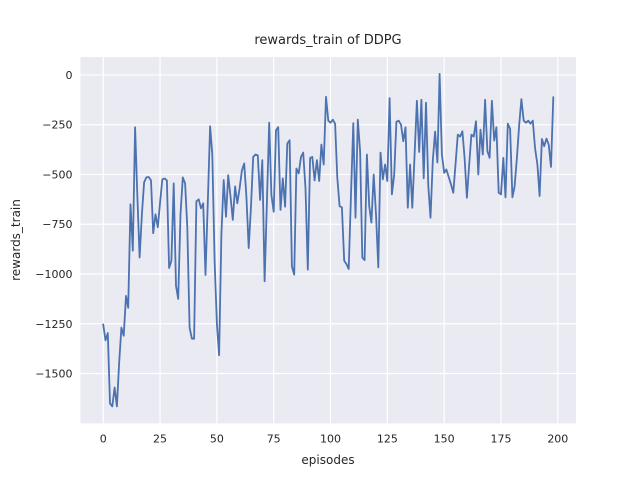 This screenshot has width=640, height=480. Describe the element at coordinates (57, 125) in the screenshot. I see `y-tick-label: −250` at that location.